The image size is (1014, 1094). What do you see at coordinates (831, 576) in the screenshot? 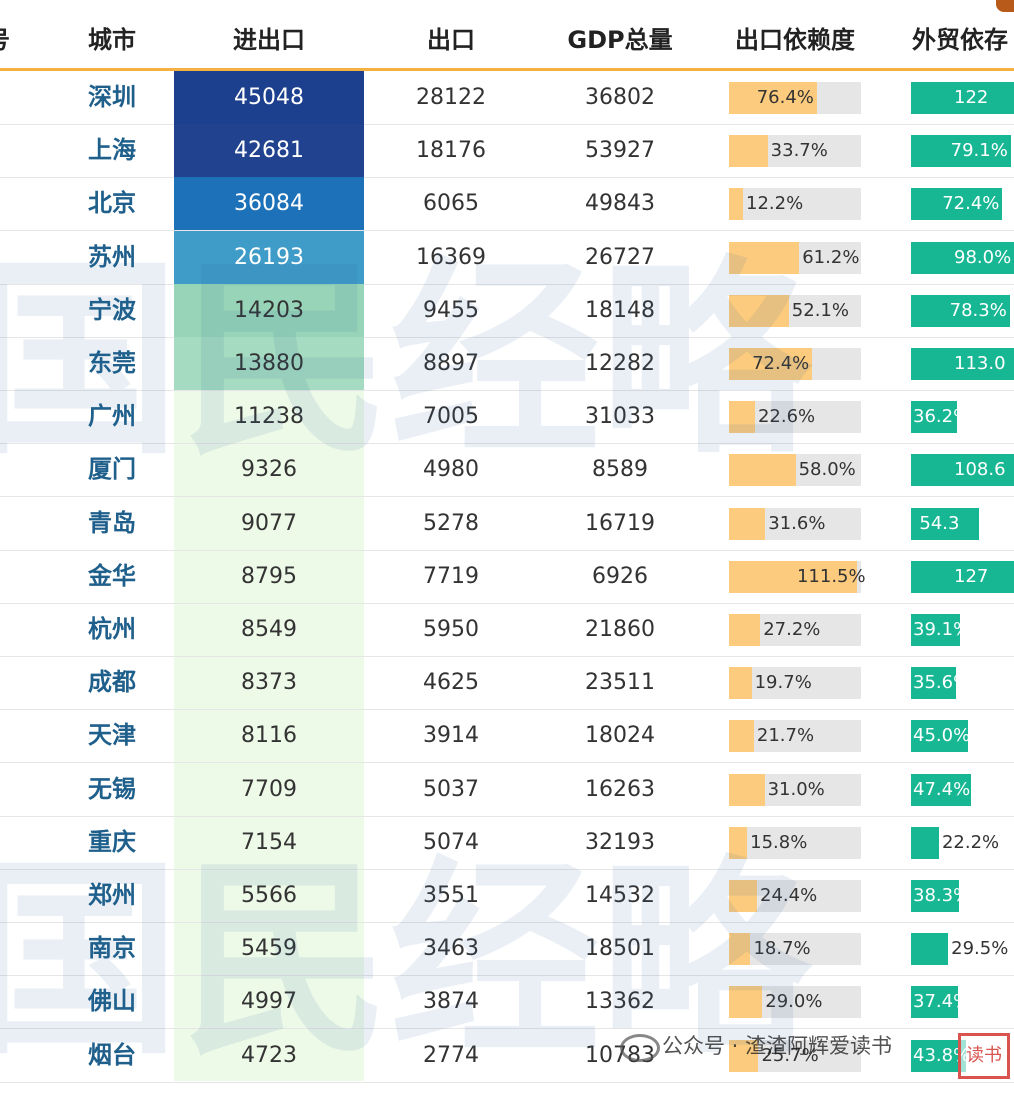
I see `export-dependency-label: 111.5%` at bounding box center [831, 576].